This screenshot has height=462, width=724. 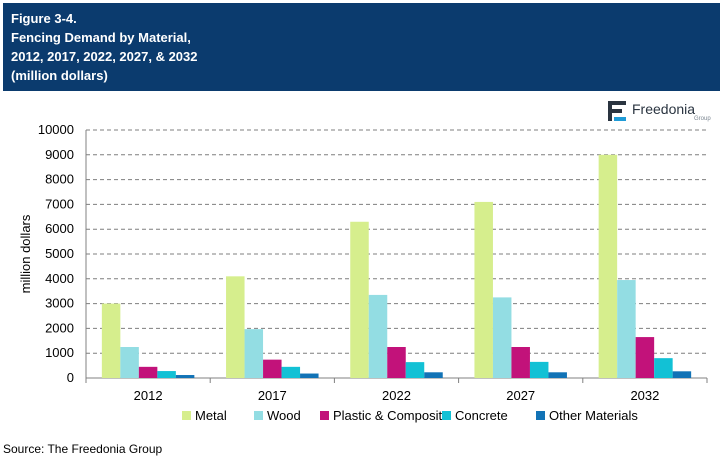 What do you see at coordinates (617, 111) in the screenshot?
I see `freedonia-logo-mark-icon` at bounding box center [617, 111].